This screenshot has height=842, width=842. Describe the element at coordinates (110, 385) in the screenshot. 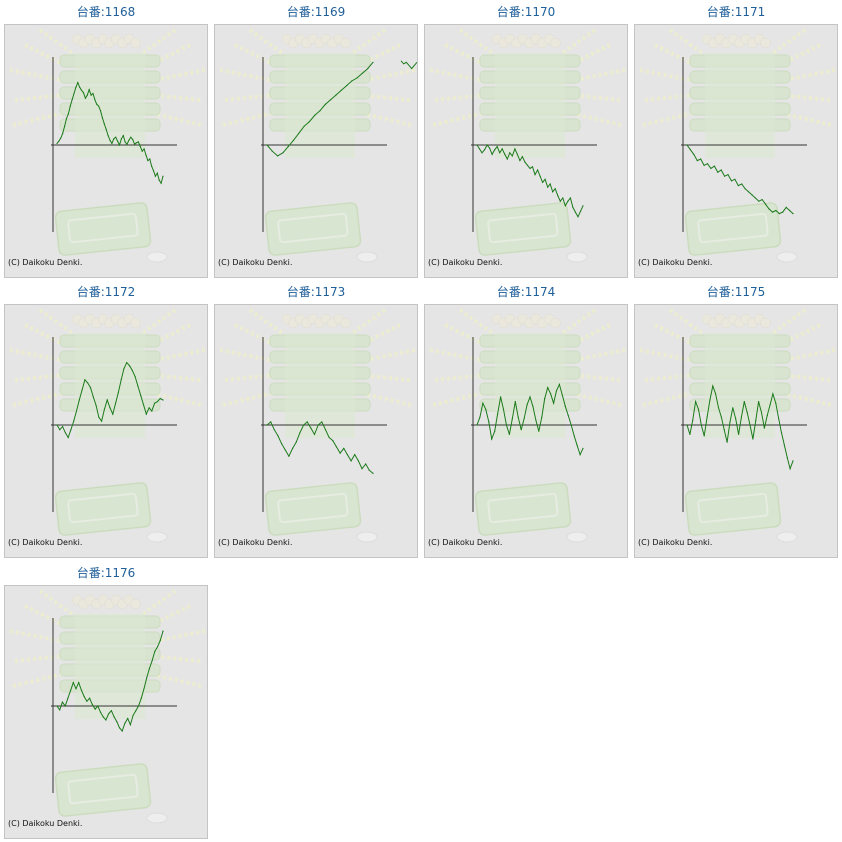

I see `tray-body` at that location.